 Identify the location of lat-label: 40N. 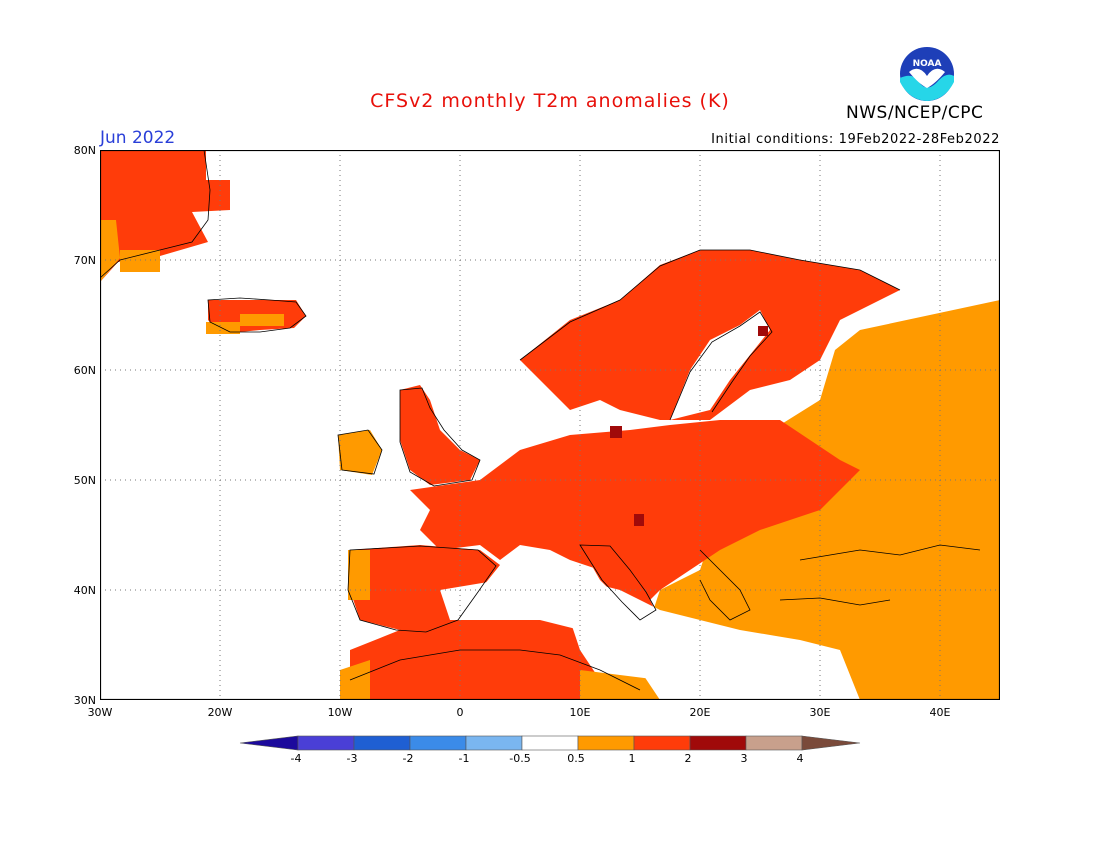
(84, 590).